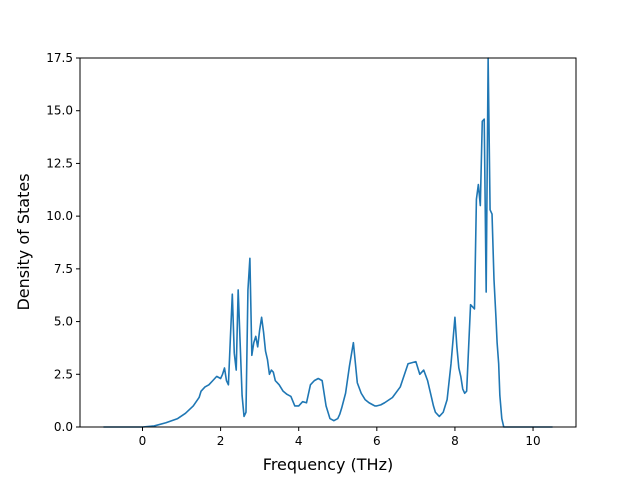  What do you see at coordinates (59, 111) in the screenshot?
I see `y-tick-label: 15.0` at bounding box center [59, 111].